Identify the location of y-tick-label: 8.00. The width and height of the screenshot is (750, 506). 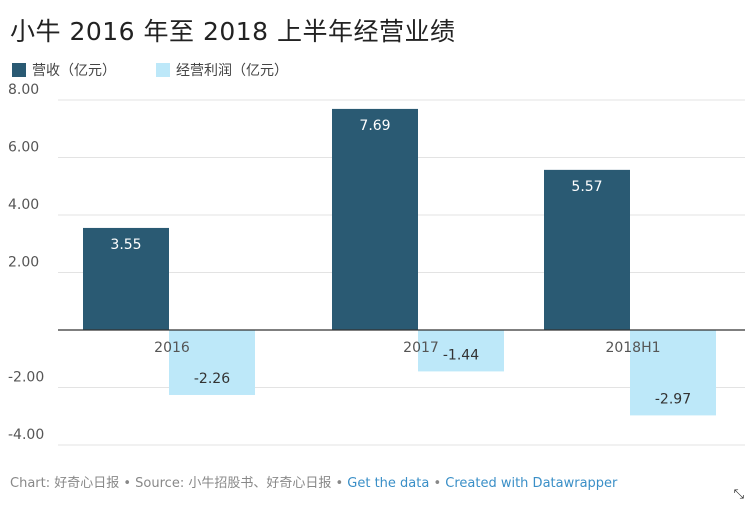
(23, 90).